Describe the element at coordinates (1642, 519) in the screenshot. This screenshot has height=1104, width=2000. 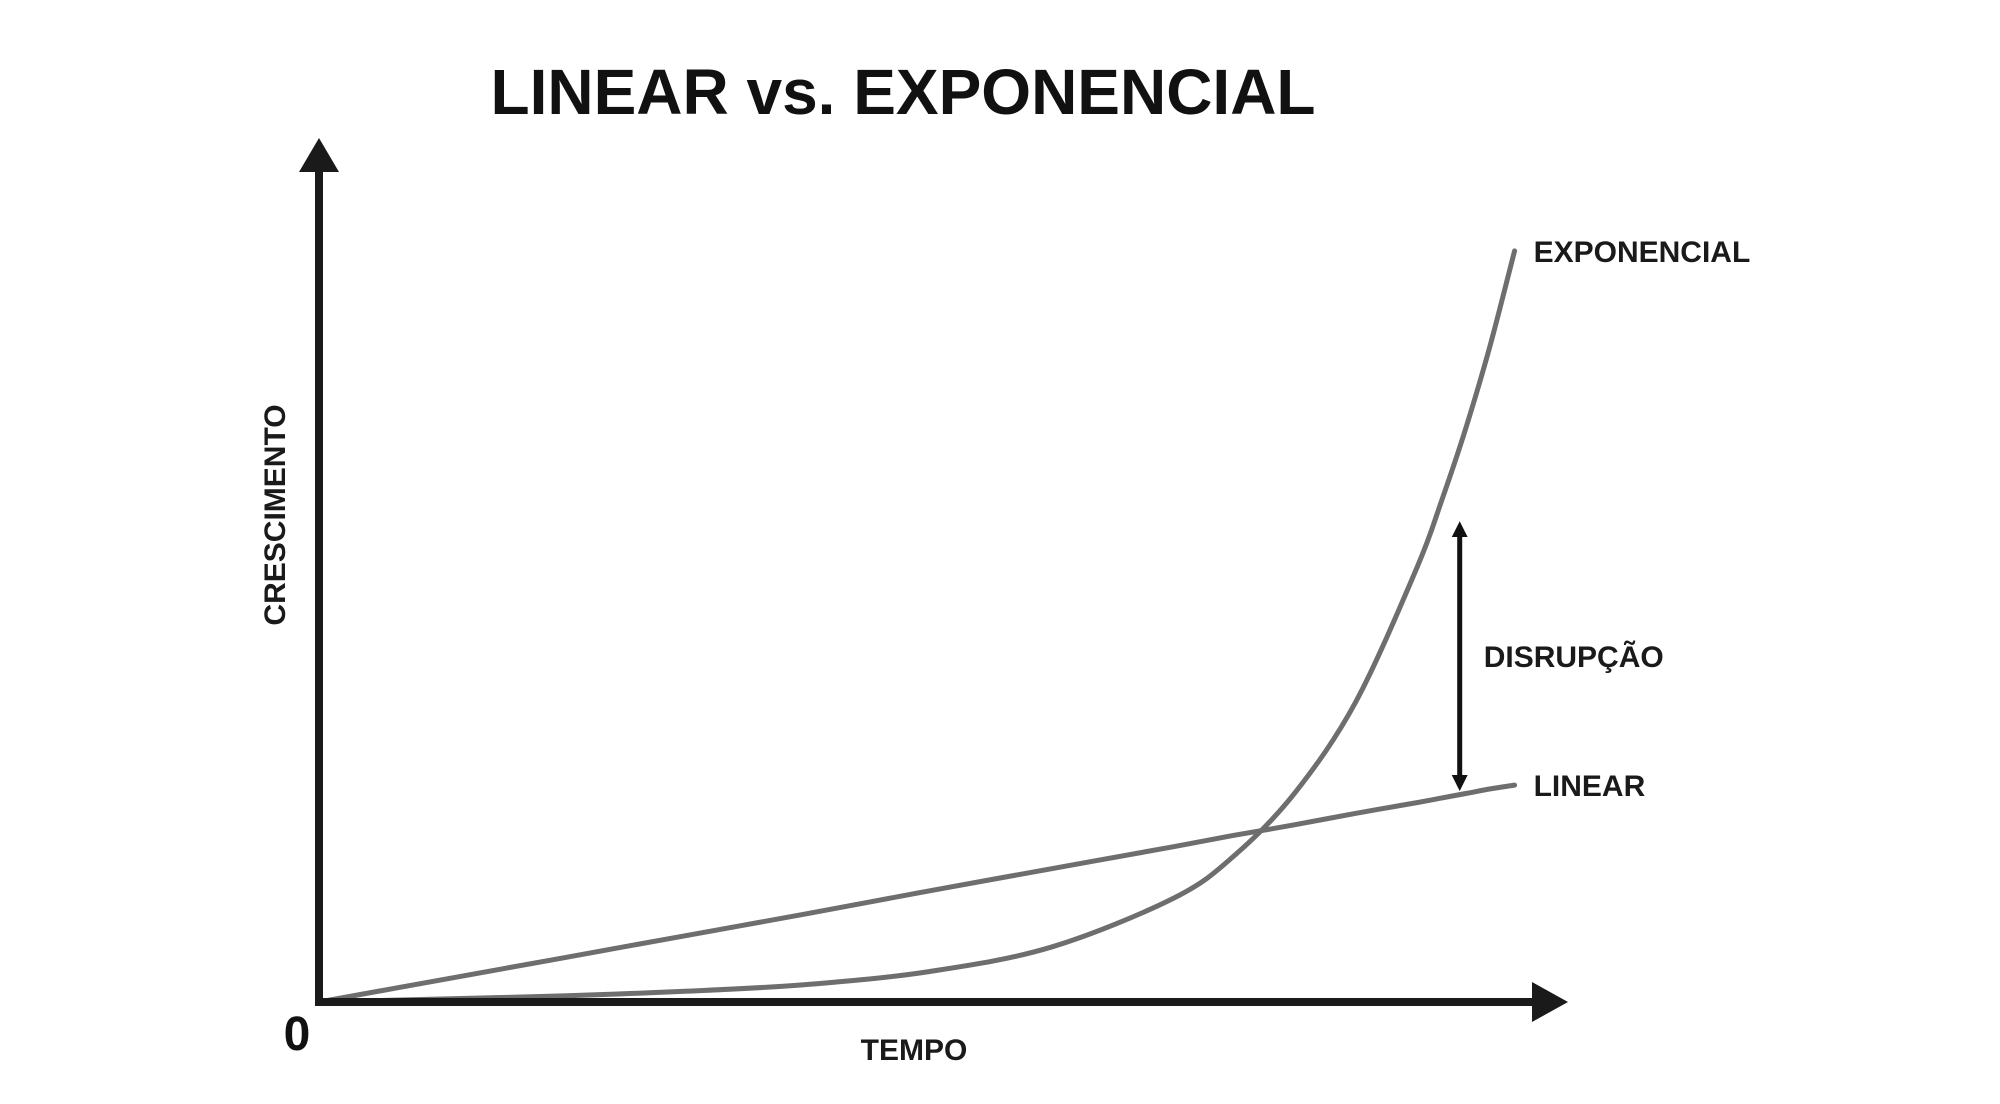
I see `series-labels: EXPONENCIAL LINEAR` at that location.